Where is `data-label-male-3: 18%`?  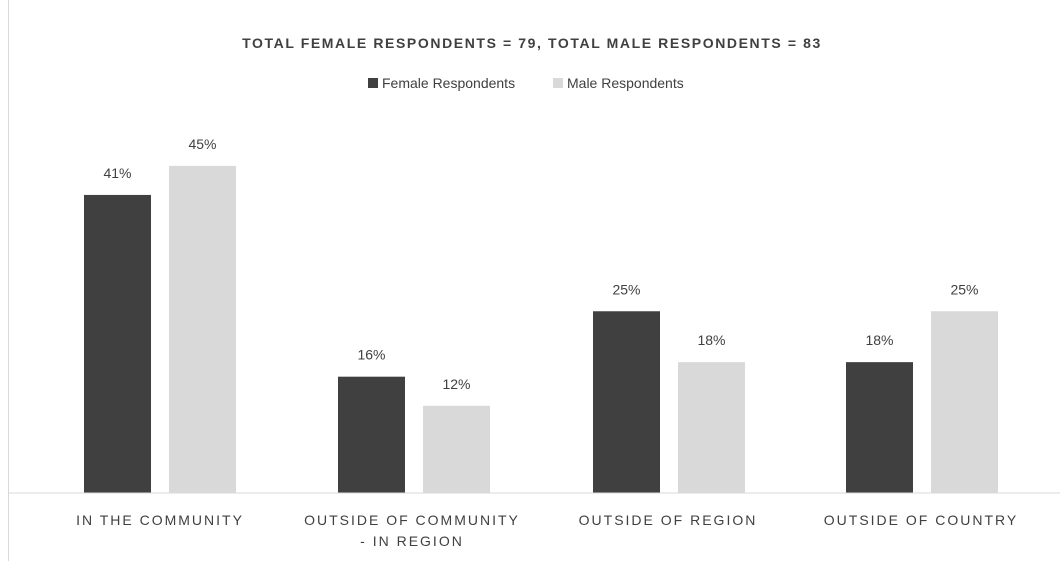 data-label-male-3: 18% is located at coordinates (711, 340).